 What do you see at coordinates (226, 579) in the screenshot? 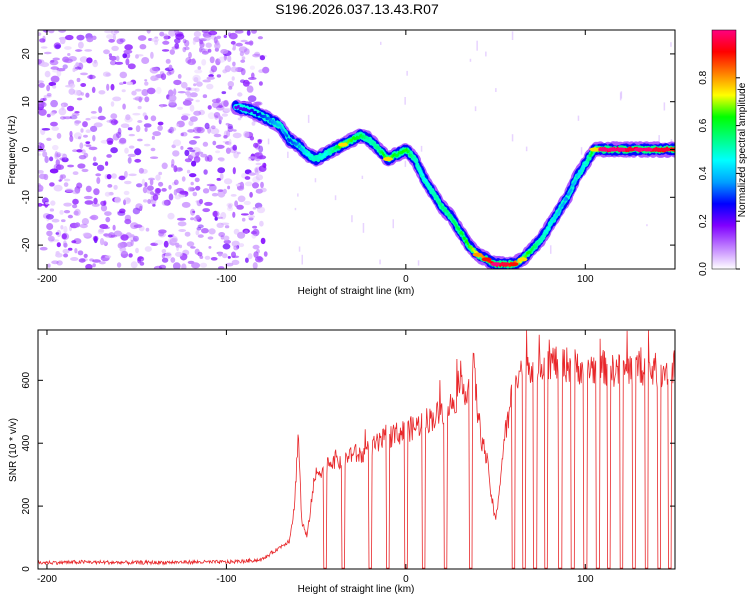
I see `snr-xtick-label: -100` at bounding box center [226, 579].